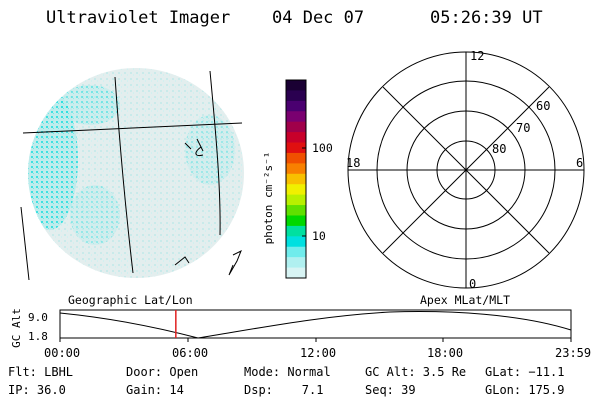 This screenshot has height=400, width=600. I want to click on glon-info: GLon: 175.9, so click(525, 390).